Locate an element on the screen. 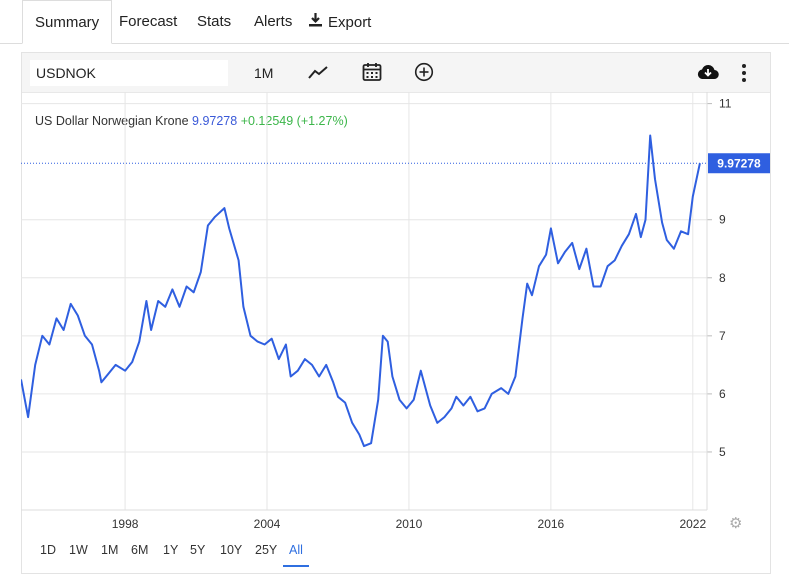  y-tick-label: 5 is located at coordinates (722, 452).